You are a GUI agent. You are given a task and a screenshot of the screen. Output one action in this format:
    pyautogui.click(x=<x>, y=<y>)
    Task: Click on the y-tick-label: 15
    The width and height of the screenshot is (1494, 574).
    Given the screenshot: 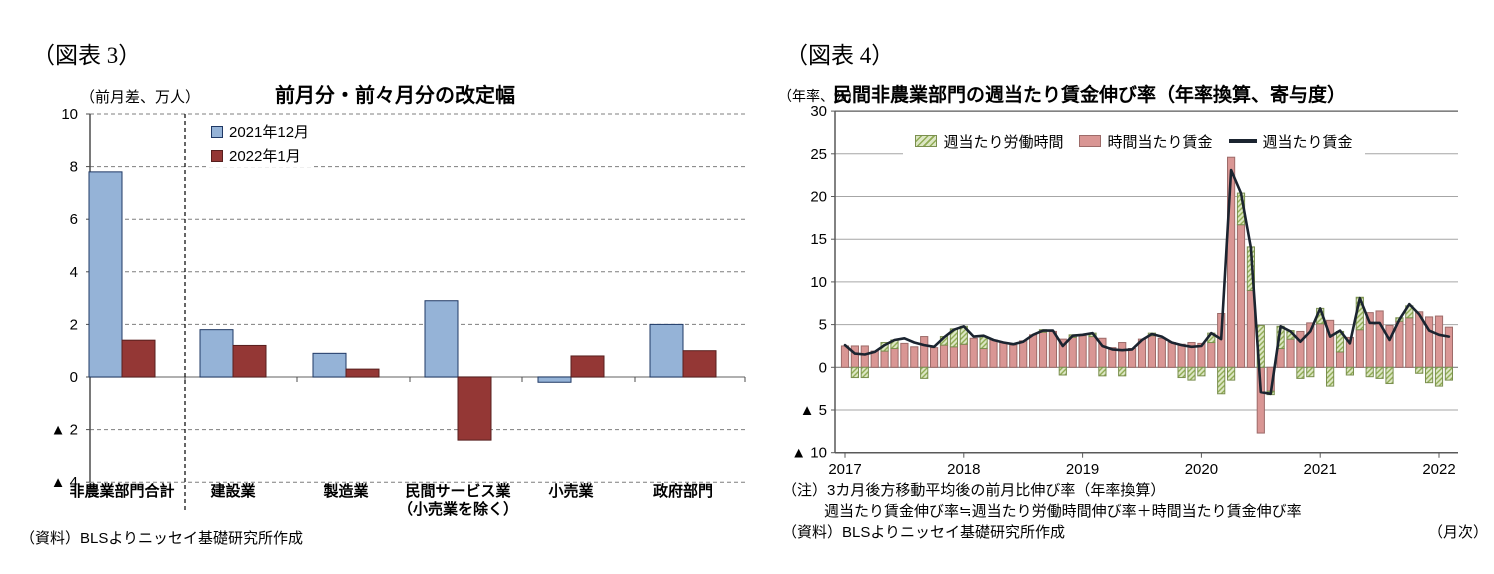 What is the action you would take?
    pyautogui.click(x=818, y=239)
    